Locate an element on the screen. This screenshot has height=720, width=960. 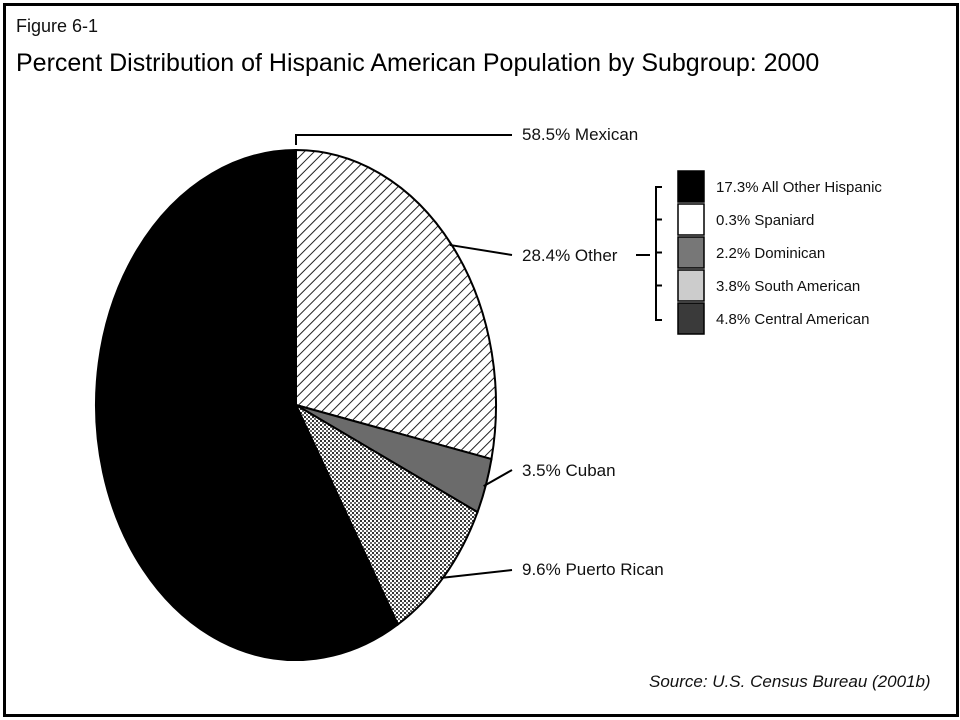
legend-label: 3.8% South American is located at coordinates (788, 286).